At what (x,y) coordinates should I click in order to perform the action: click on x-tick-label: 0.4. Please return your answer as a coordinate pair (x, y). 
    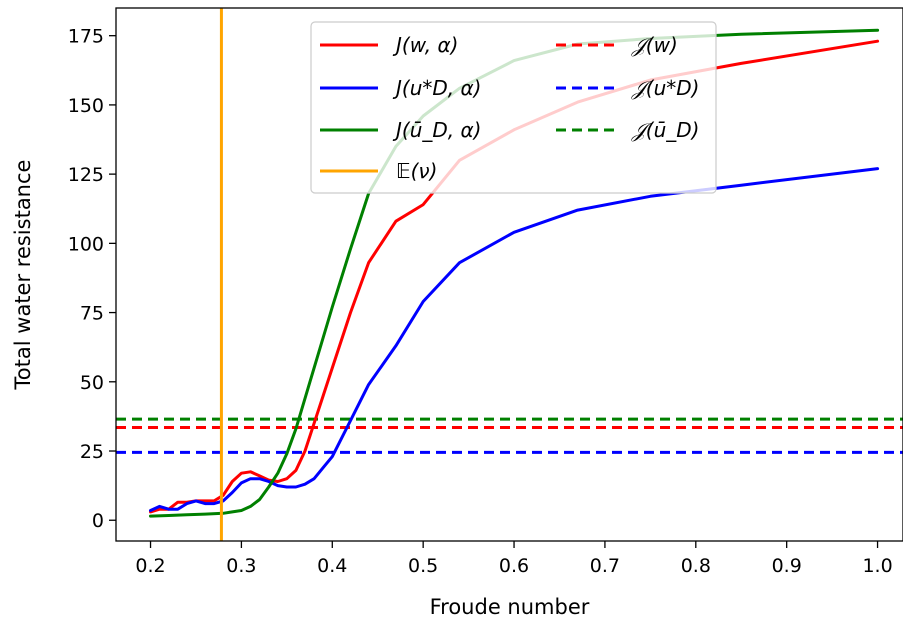
    Looking at the image, I should click on (332, 566).